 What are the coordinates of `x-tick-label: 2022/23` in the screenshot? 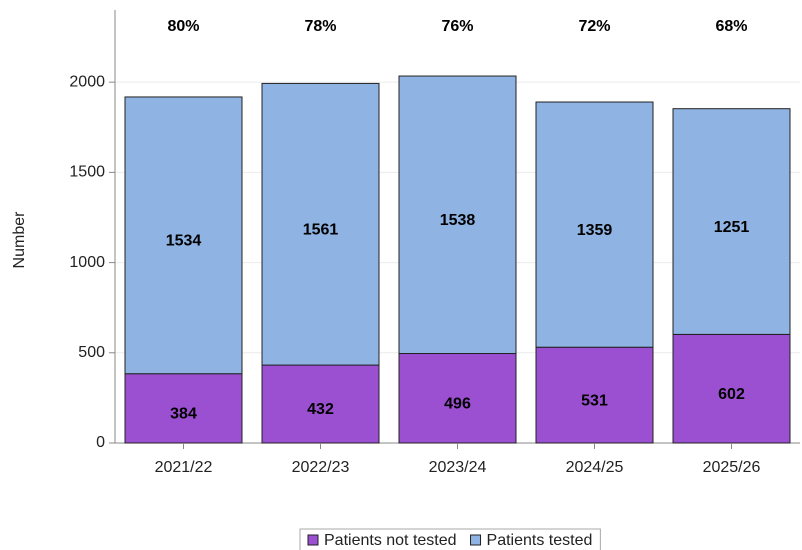 It's located at (321, 467).